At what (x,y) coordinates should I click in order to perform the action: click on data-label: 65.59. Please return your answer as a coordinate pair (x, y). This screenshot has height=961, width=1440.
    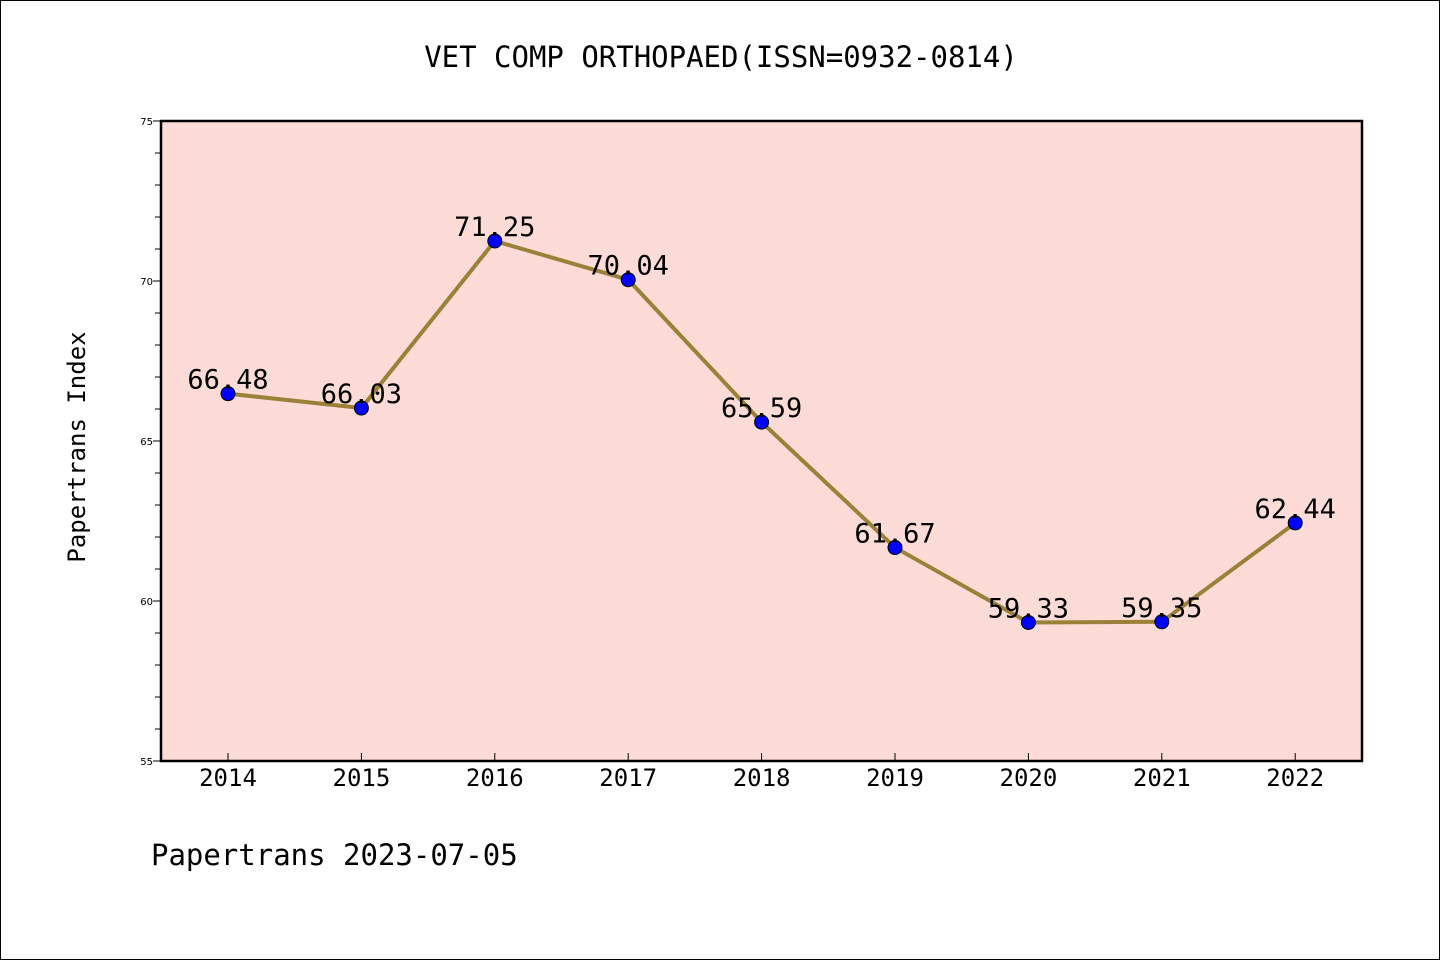
    Looking at the image, I should click on (761, 408).